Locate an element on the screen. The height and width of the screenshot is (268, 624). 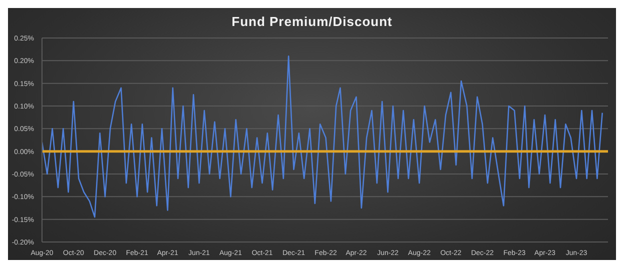
chart-title: Fund Premium/Discount is located at coordinates (312, 22).